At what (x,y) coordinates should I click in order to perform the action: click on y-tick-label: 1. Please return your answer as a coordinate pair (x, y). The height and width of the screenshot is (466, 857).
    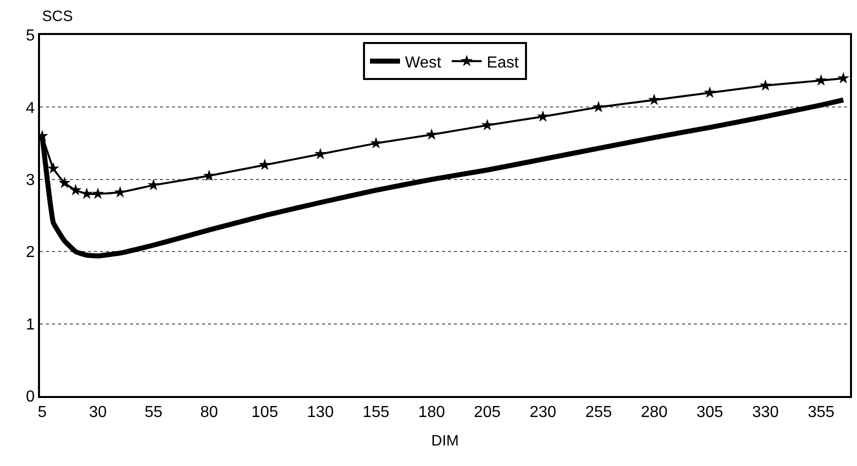
    Looking at the image, I should click on (30, 325).